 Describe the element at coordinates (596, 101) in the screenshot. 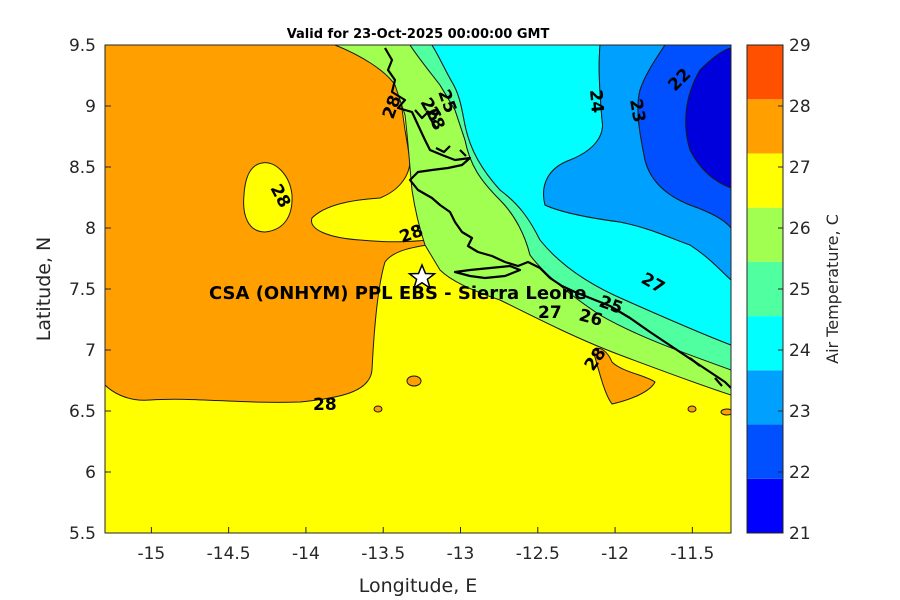

I see `contour-label-24: 24` at that location.